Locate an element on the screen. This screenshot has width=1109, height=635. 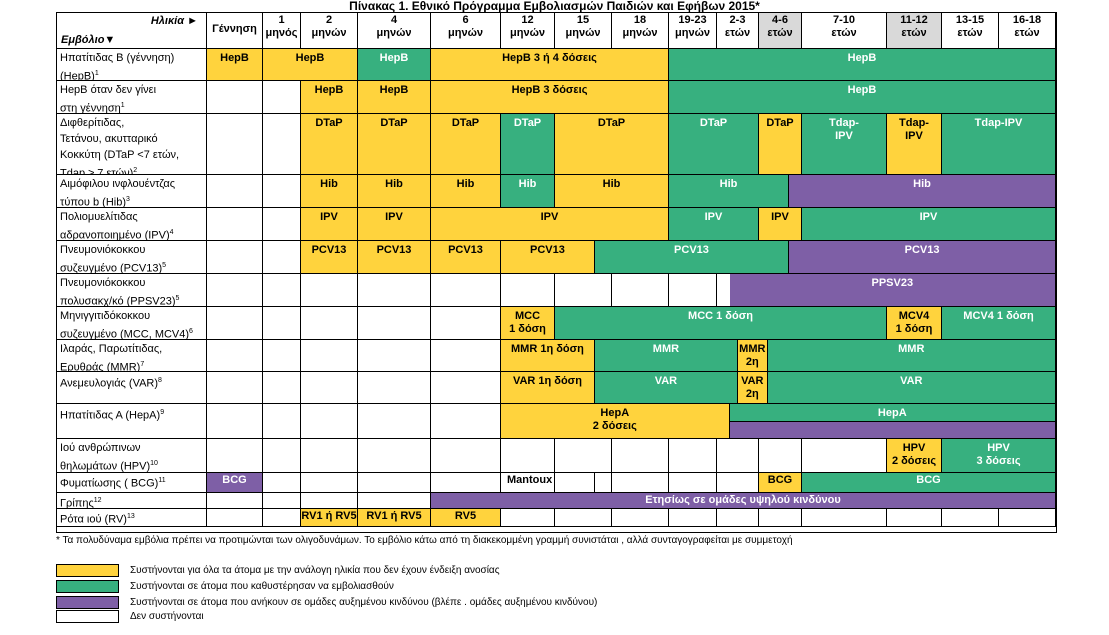
vaccine-label-line: (HepB)1 is located at coordinates (79, 75).